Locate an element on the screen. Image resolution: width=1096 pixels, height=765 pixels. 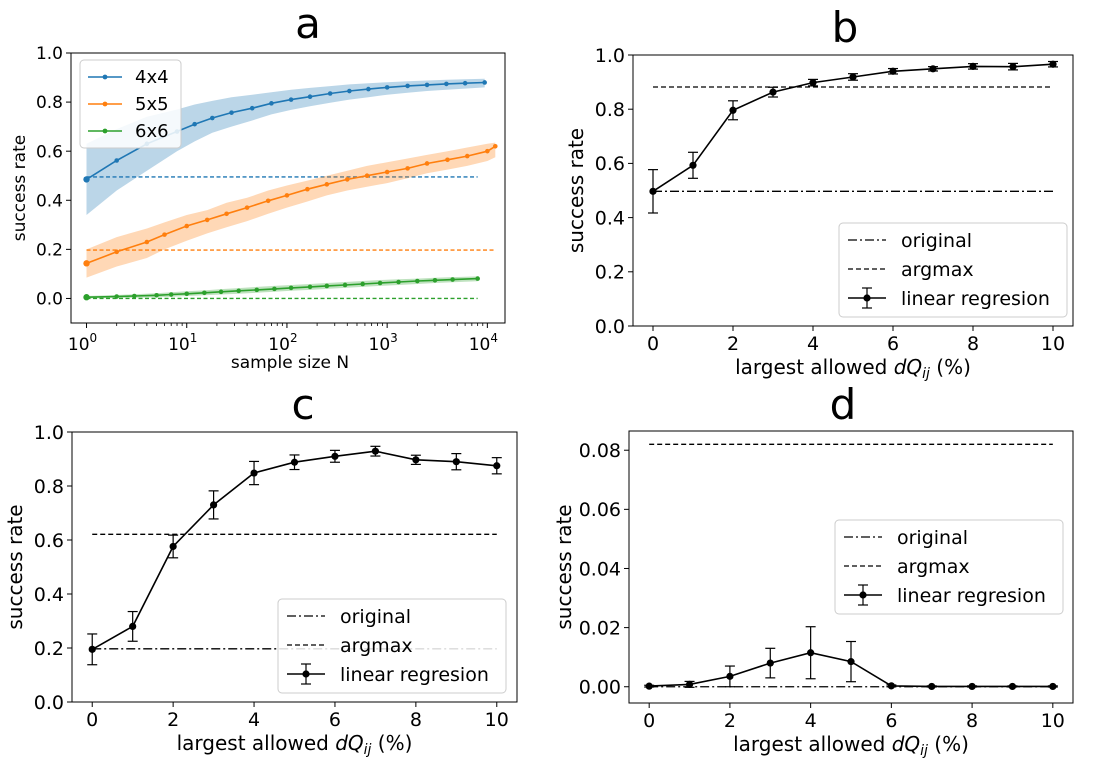
panel-b-letter: b is located at coordinates (845, 27).